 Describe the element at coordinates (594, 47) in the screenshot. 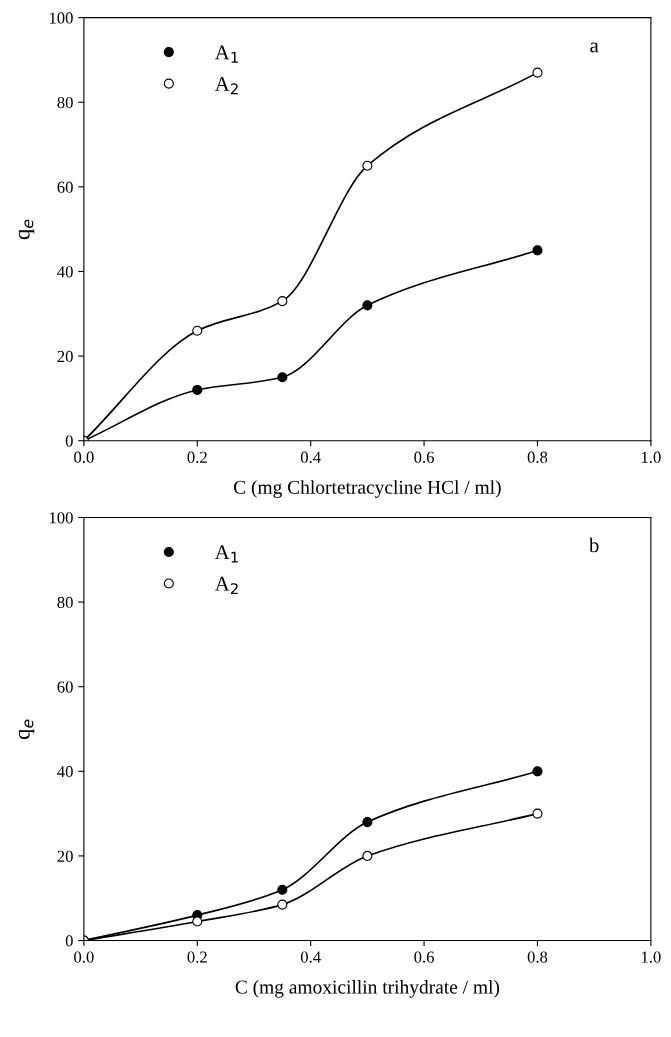

I see `annotation: a` at that location.